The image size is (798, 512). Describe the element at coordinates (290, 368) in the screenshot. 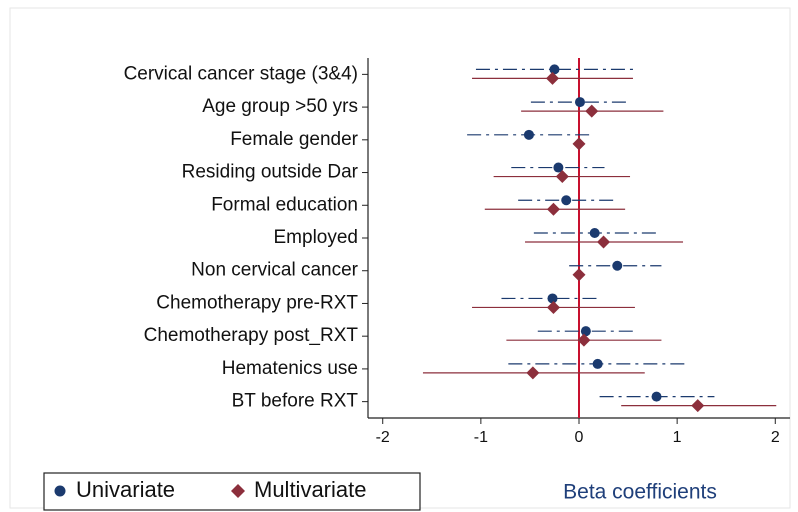

I see `y-tick-label: Hematenics use` at that location.